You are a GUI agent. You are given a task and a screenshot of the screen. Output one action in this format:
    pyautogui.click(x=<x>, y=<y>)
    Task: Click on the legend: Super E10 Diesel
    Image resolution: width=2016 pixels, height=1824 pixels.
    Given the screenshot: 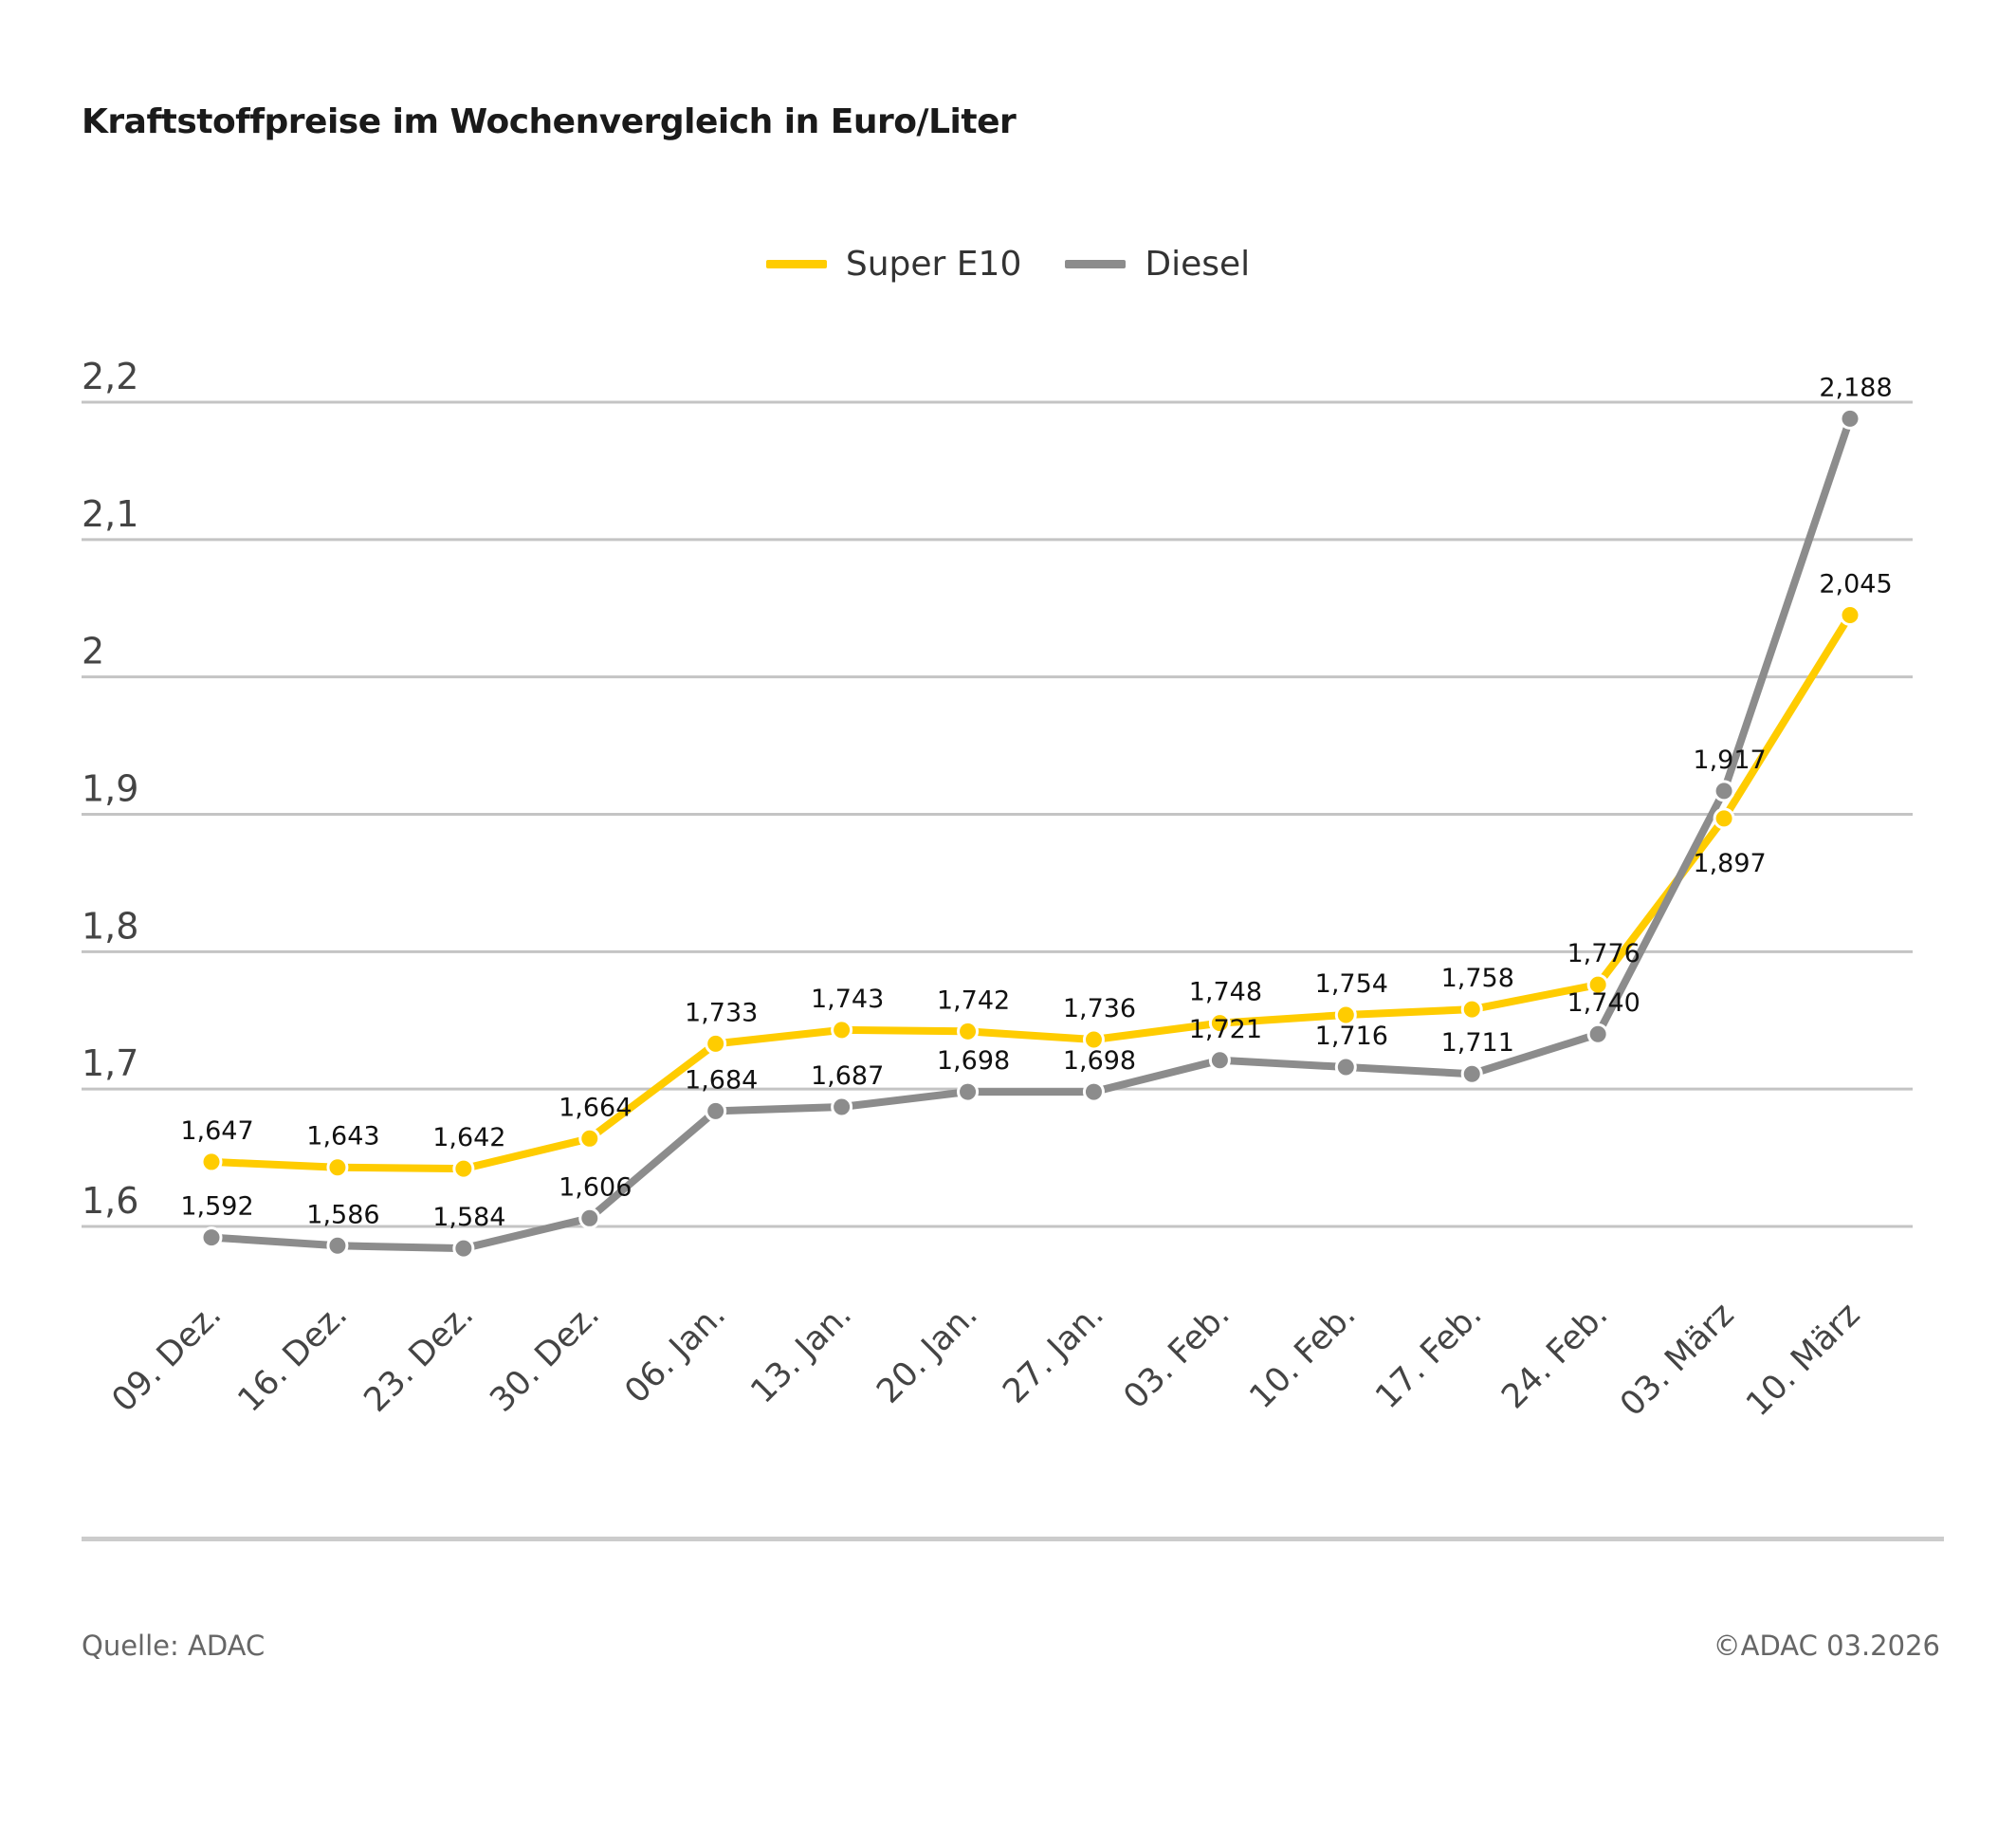 What is the action you would take?
    pyautogui.click(x=1008, y=264)
    